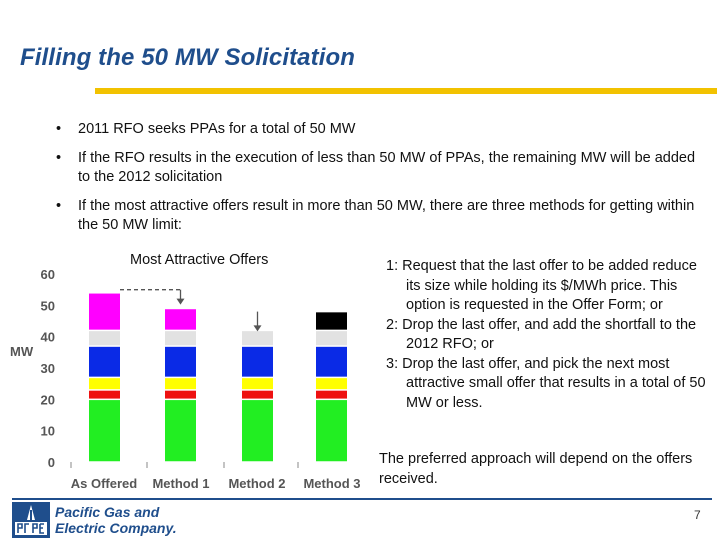  What do you see at coordinates (217, 129) in the screenshot?
I see `bullet-text: 2011 RFO seeks PPAs for a total of 50 MW` at bounding box center [217, 129].